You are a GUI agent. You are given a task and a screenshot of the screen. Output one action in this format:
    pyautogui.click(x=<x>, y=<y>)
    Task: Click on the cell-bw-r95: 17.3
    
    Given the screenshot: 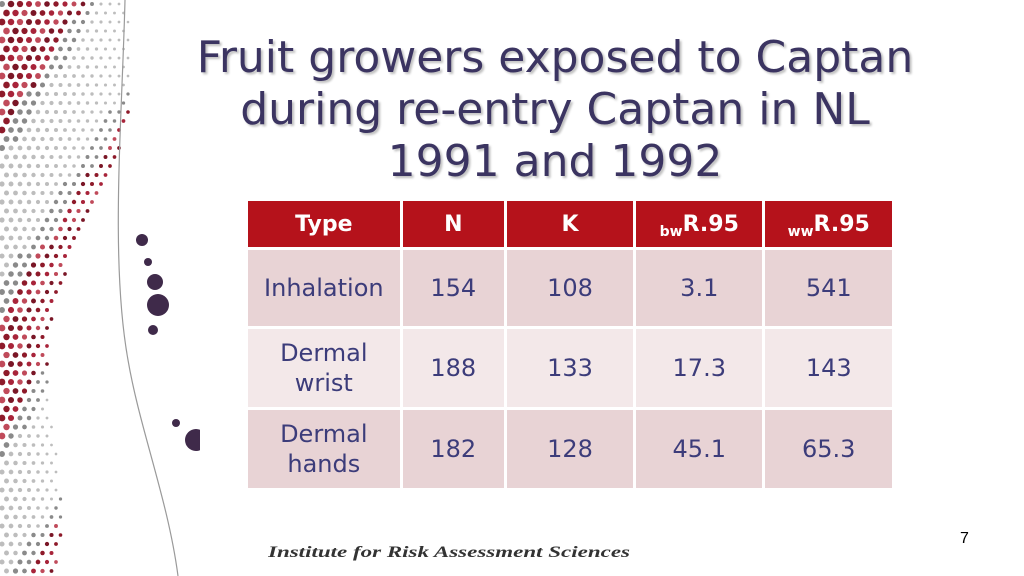 What is the action you would take?
    pyautogui.click(x=699, y=368)
    